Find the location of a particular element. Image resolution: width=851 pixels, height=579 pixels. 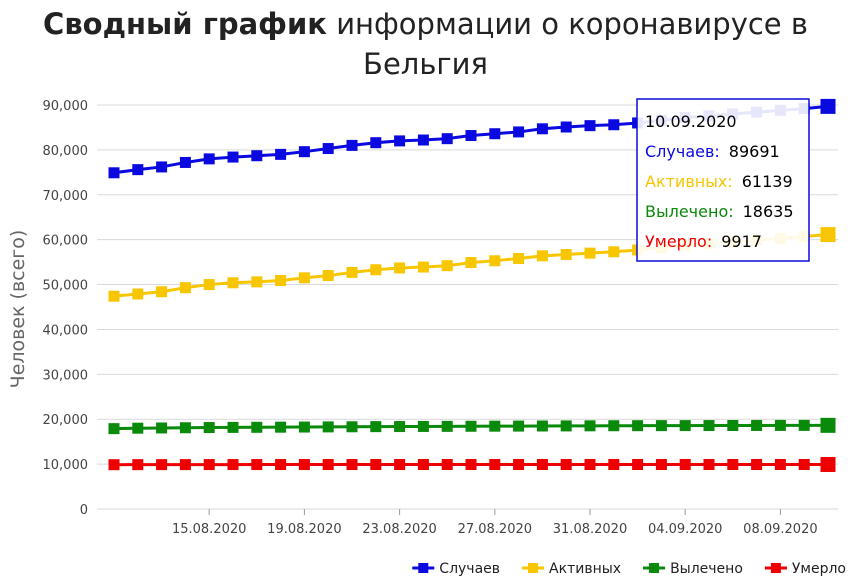

point-deaths-05-09-2020 is located at coordinates (709, 464).